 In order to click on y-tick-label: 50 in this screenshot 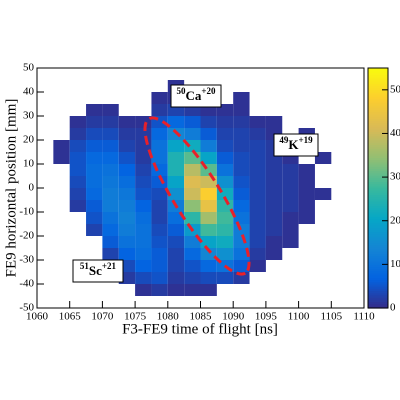, I will do `click(29, 68)`.